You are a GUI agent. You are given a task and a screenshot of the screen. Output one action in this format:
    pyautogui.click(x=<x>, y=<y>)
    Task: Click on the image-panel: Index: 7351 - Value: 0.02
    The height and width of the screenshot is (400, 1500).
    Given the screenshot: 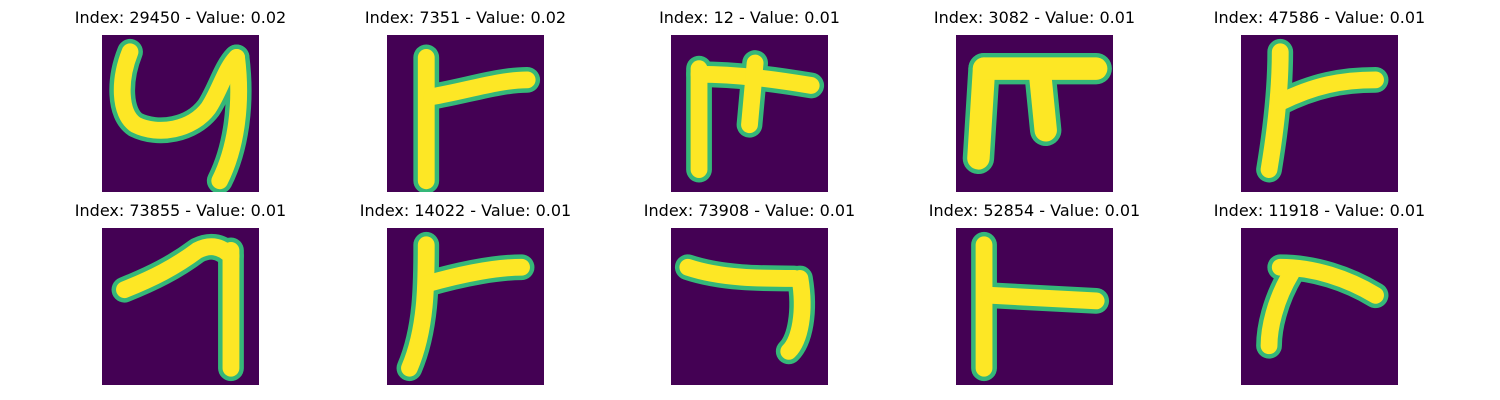 What is the action you would take?
    pyautogui.click(x=465, y=100)
    